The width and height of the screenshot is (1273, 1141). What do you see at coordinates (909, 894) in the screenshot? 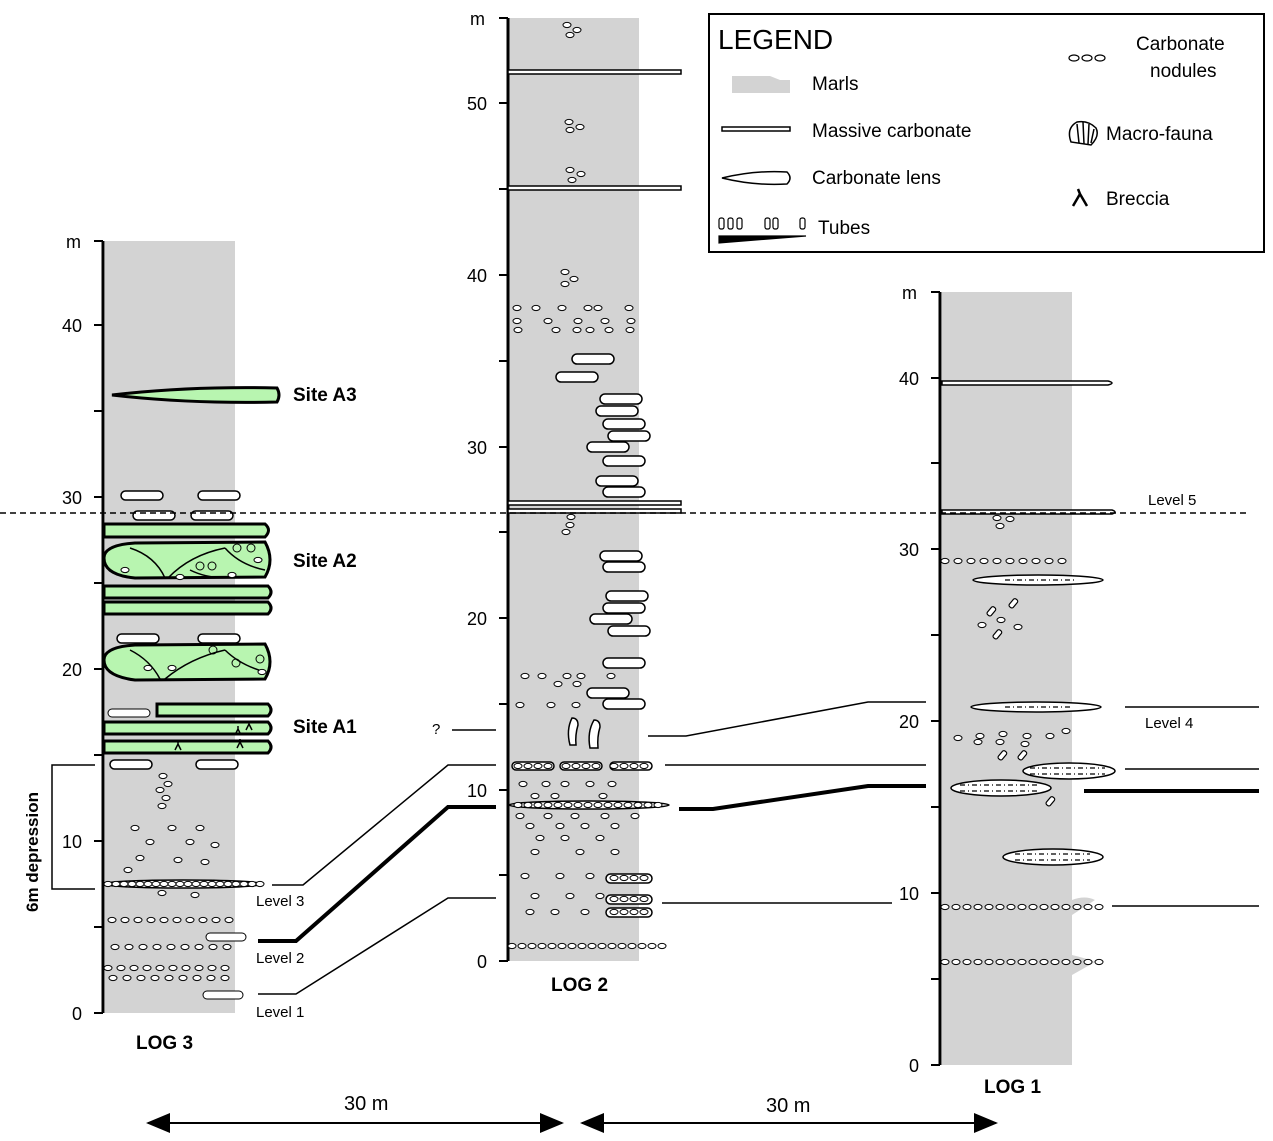
I see `log1-tick-10: 10` at bounding box center [909, 894].